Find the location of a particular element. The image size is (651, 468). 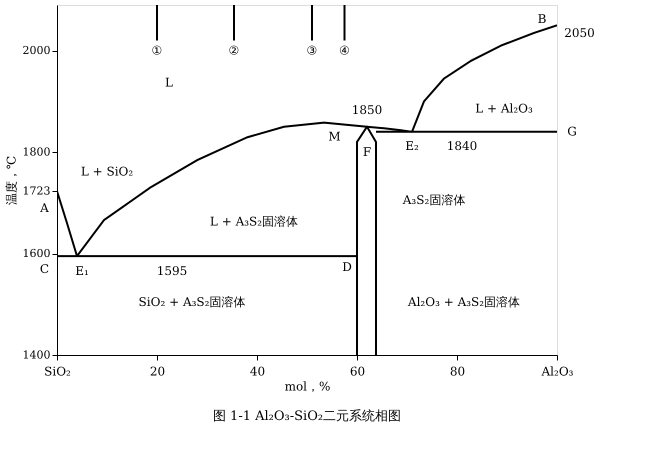

x-tick-label: SiO₂ is located at coordinates (58, 371).